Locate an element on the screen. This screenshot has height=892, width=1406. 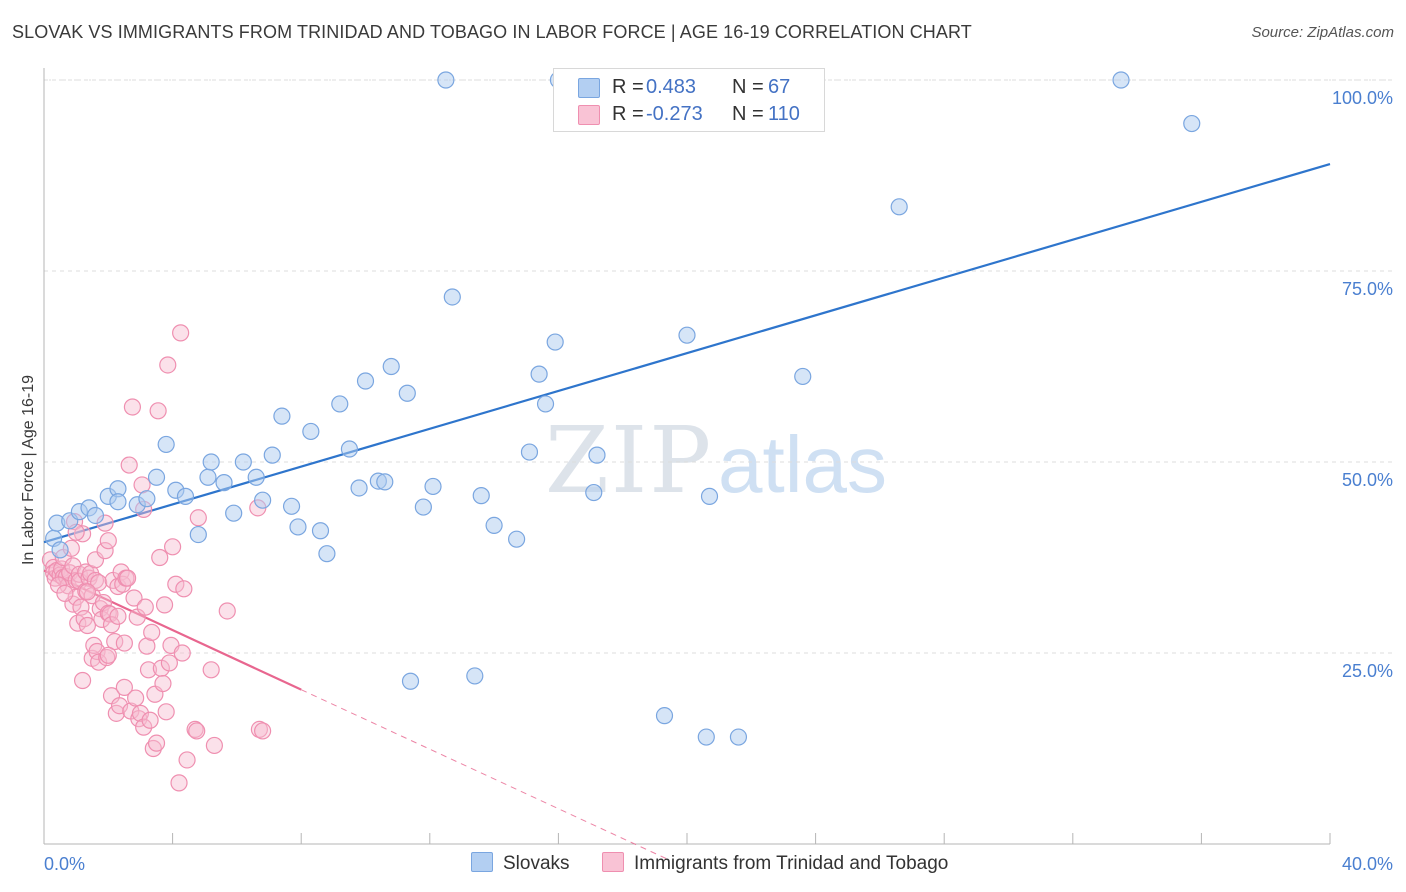
legend-n-value-trinidad: 110 is located at coordinates (784, 114).